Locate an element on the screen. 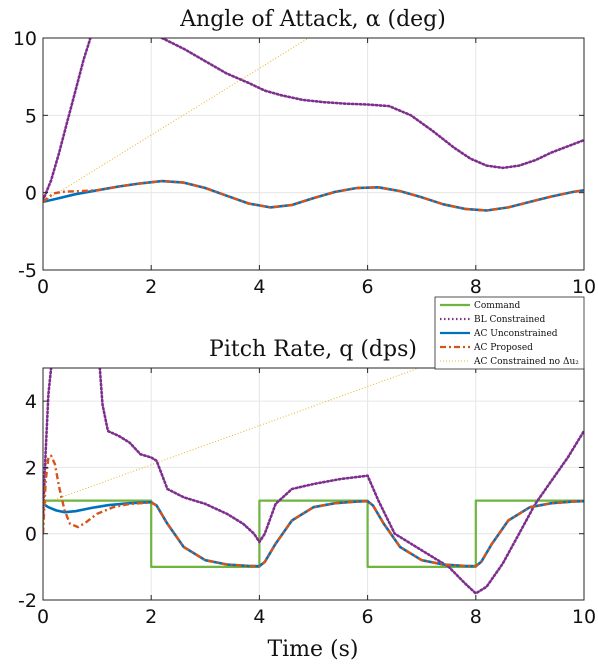 The width and height of the screenshot is (598, 667). pitch-rate-xtick-label: 2 is located at coordinates (151, 617).